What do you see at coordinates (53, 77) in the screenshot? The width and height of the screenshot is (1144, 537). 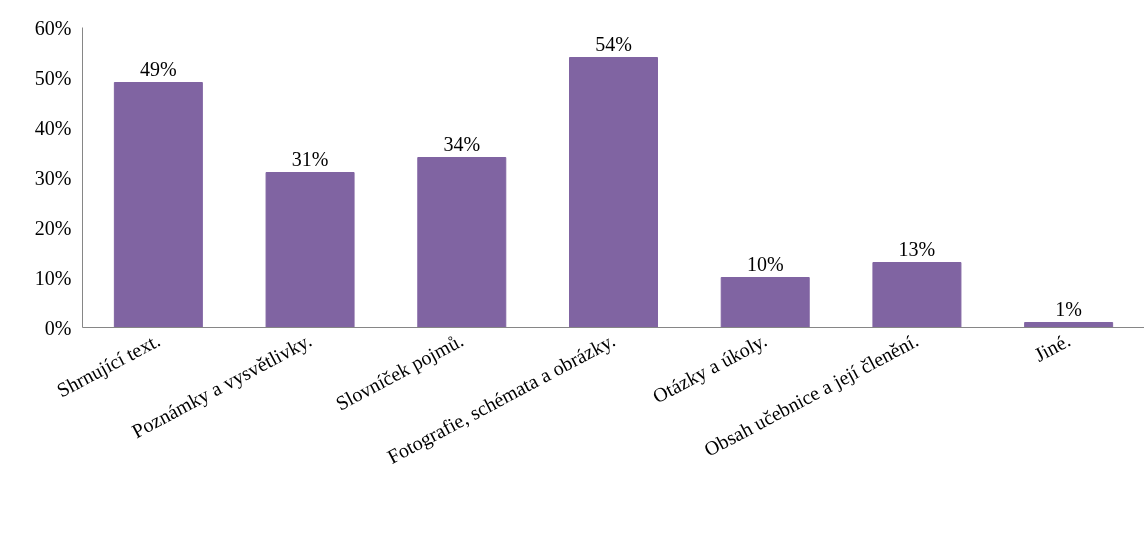 I see `y-tick-label: 50%` at bounding box center [53, 77].